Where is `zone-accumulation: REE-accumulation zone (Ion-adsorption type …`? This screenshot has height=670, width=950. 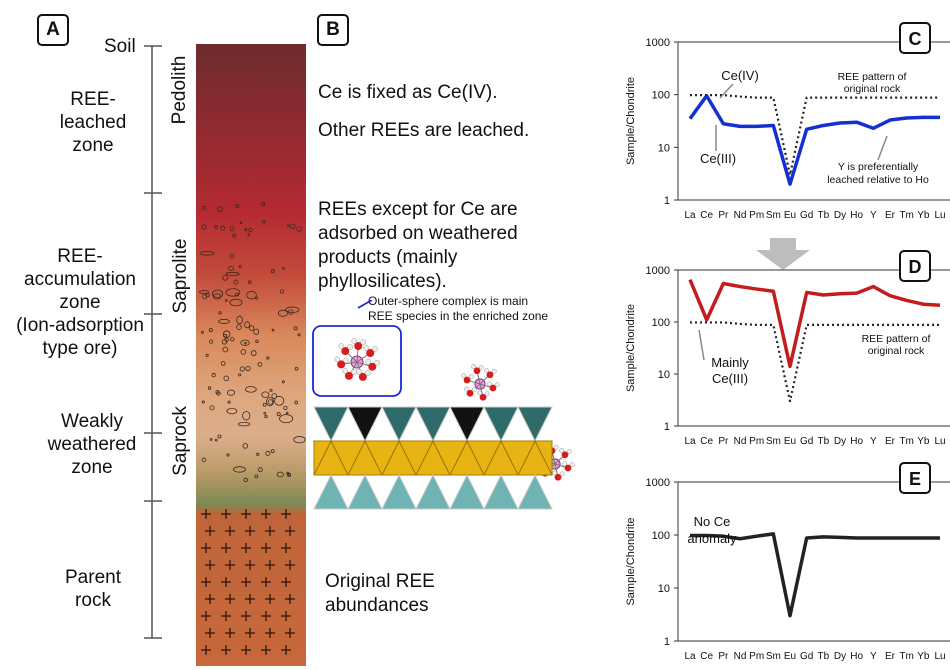
zone-accumulation: REE-accumulation zone (Ion-adsorption type … is located at coordinates (80, 302).